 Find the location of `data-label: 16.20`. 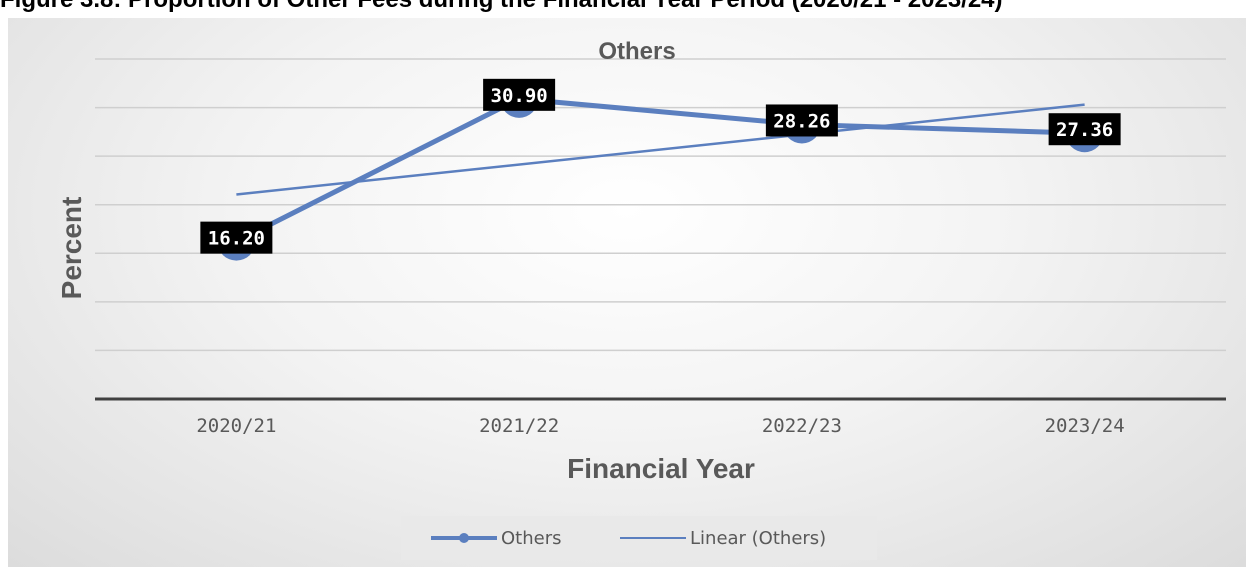

data-label: 16.20 is located at coordinates (236, 239).